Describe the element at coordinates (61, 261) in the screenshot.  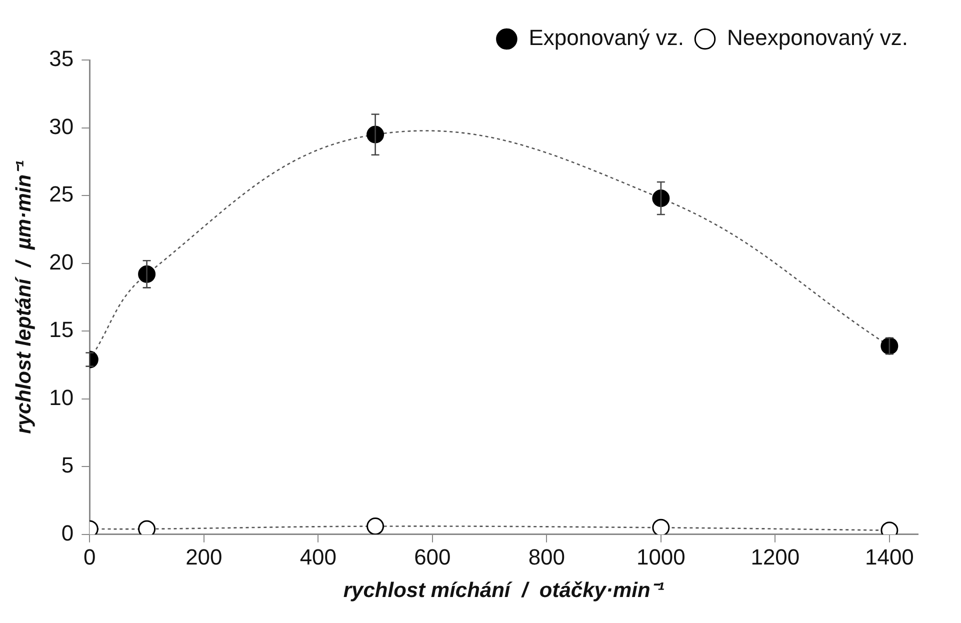
I see `y-tick-label: 20` at that location.